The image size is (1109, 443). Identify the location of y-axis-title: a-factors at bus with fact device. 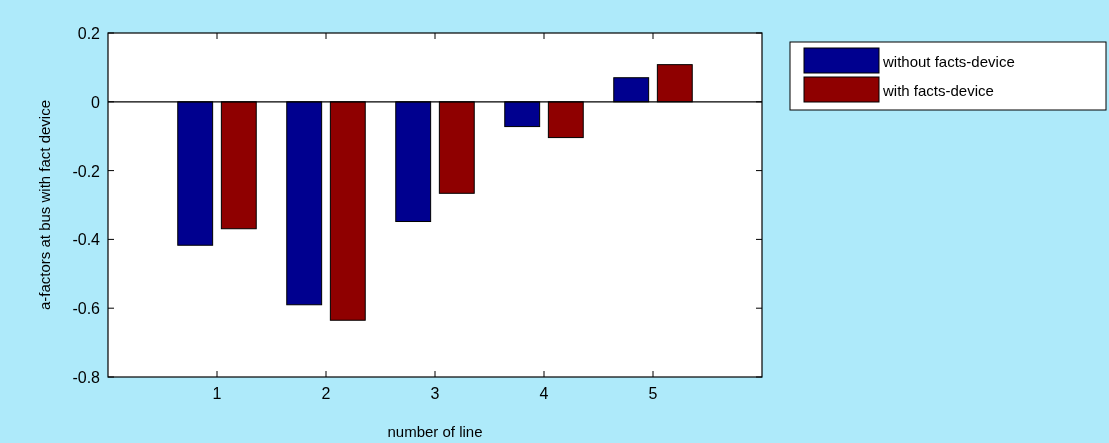
(44, 205).